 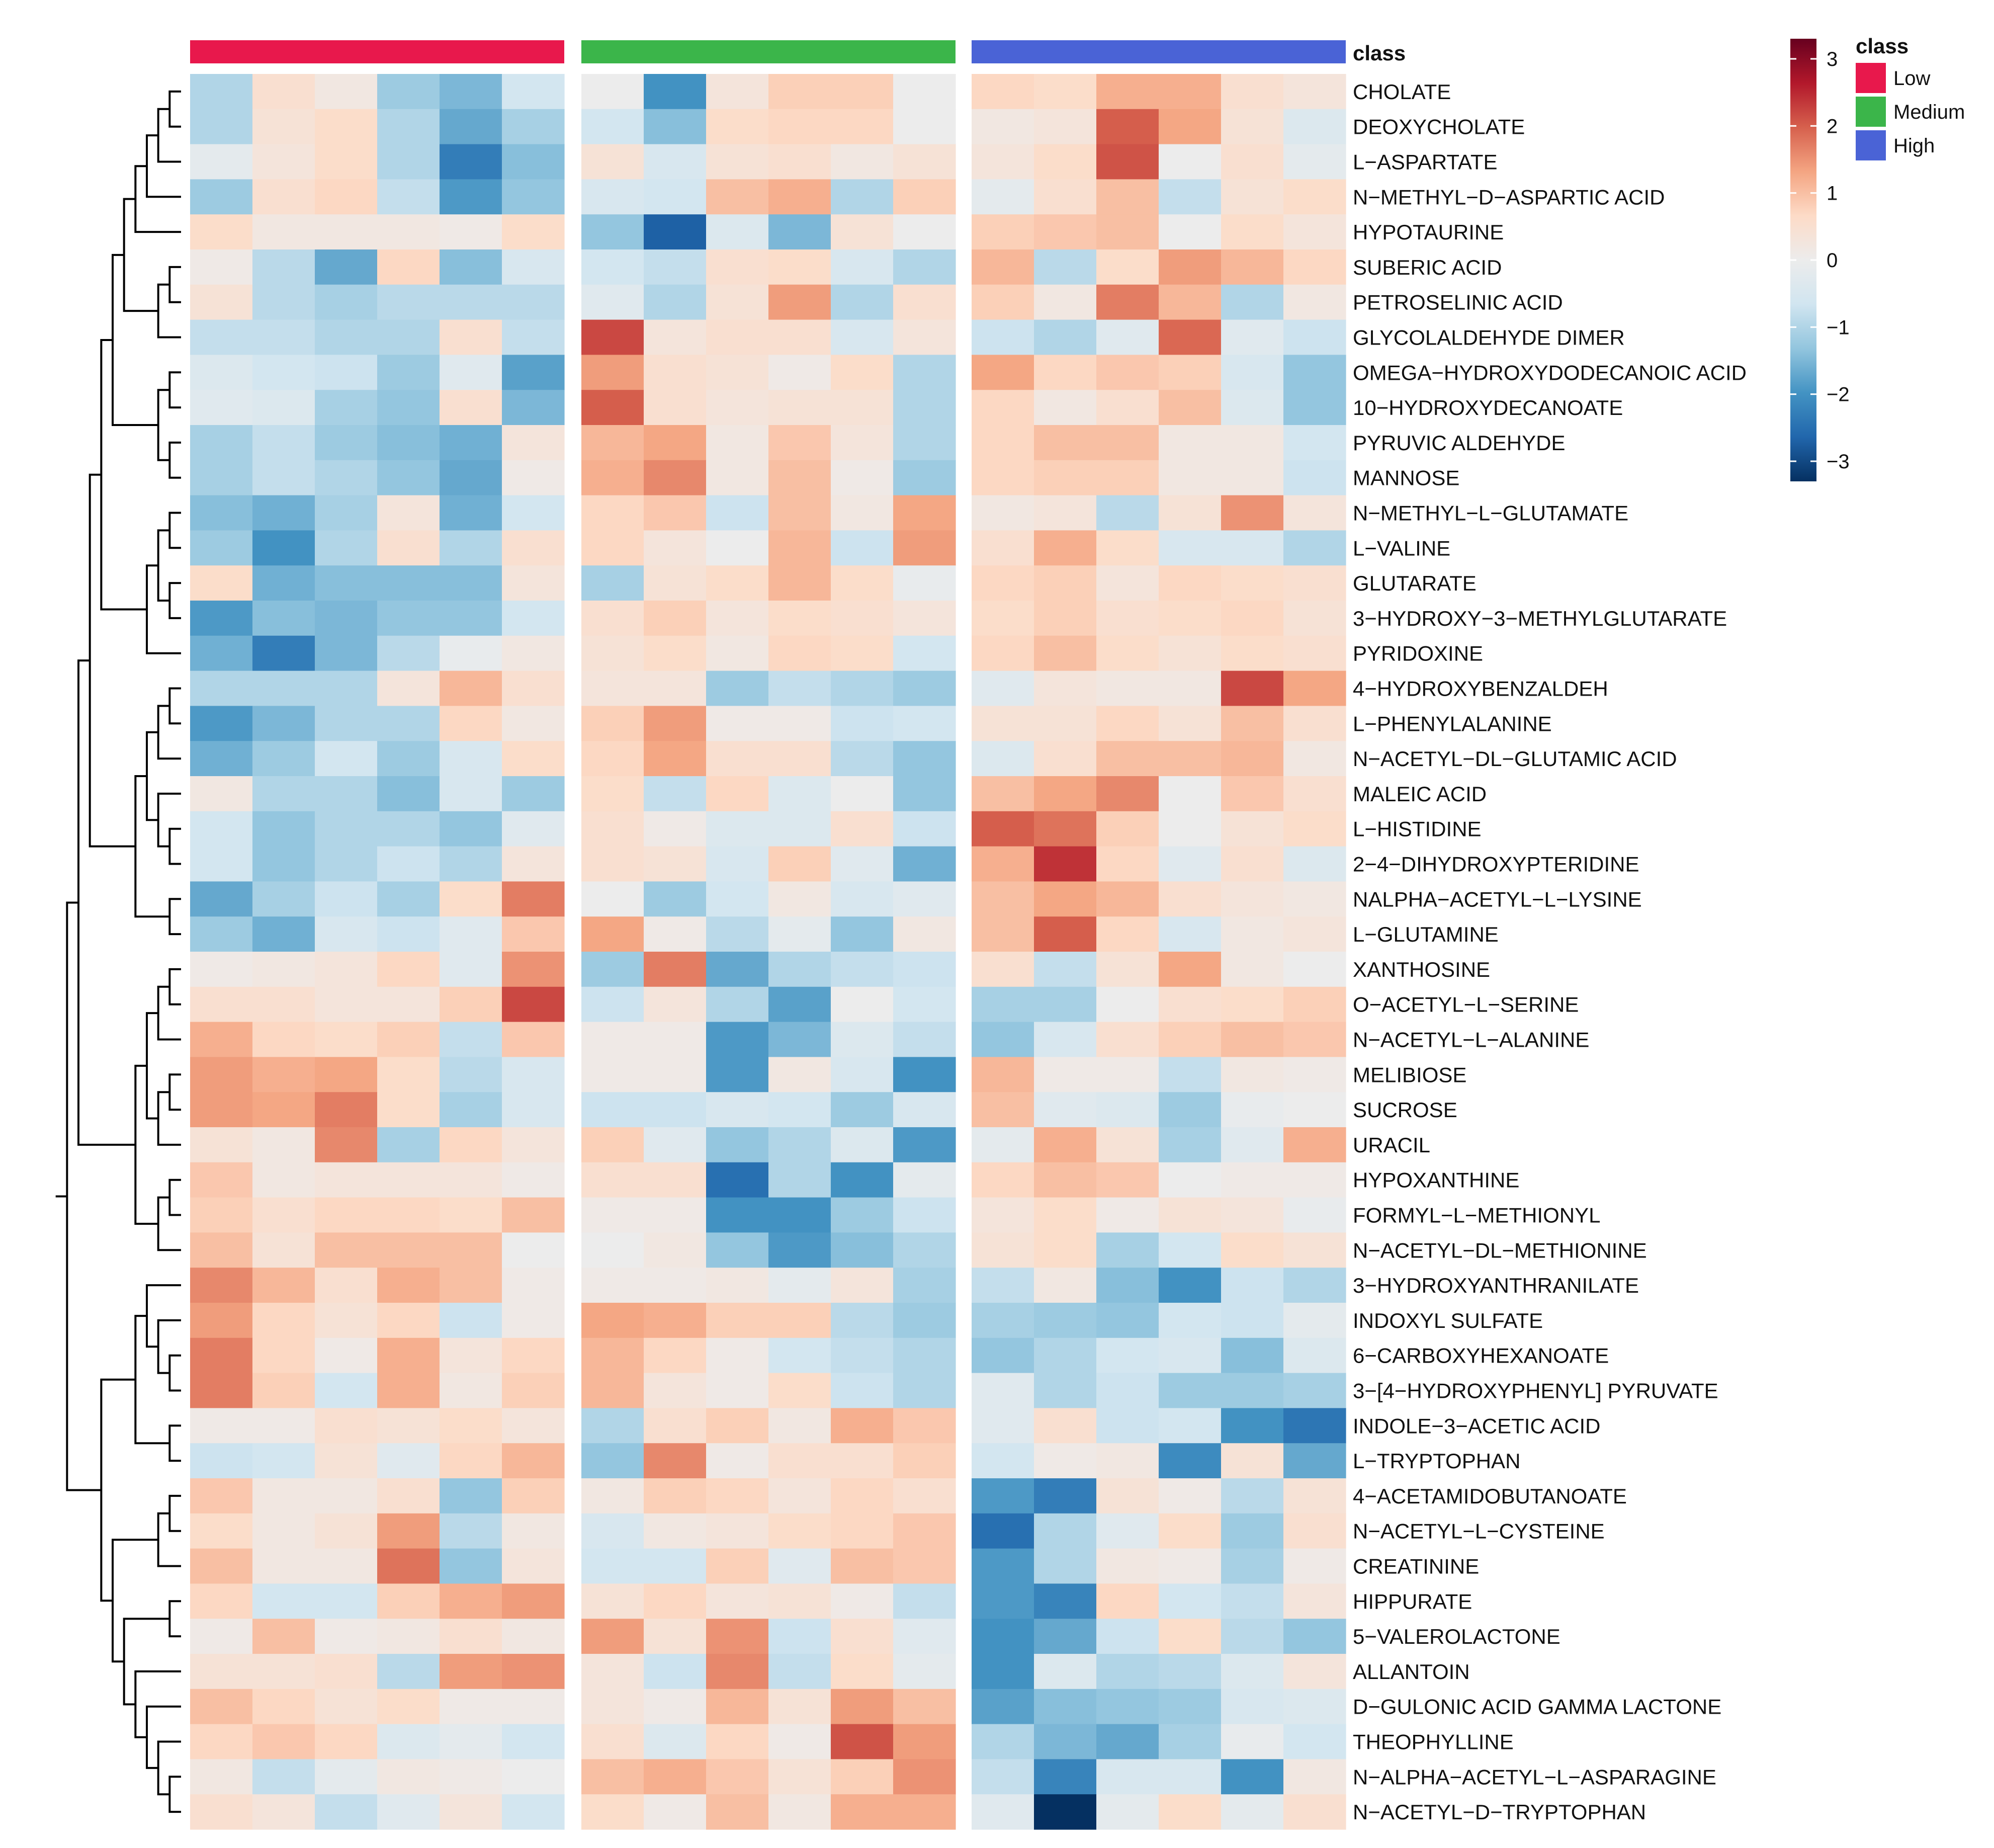 What do you see at coordinates (1406, 478) in the screenshot?
I see `row-label: MANNOSE` at bounding box center [1406, 478].